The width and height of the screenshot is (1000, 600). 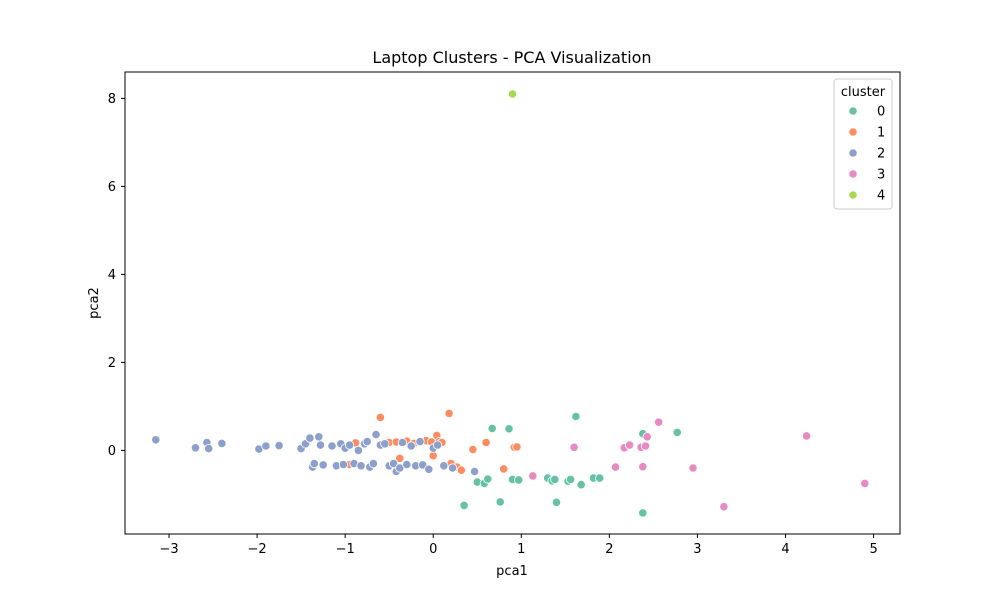 I want to click on legend-label-1: 1, so click(x=881, y=133).